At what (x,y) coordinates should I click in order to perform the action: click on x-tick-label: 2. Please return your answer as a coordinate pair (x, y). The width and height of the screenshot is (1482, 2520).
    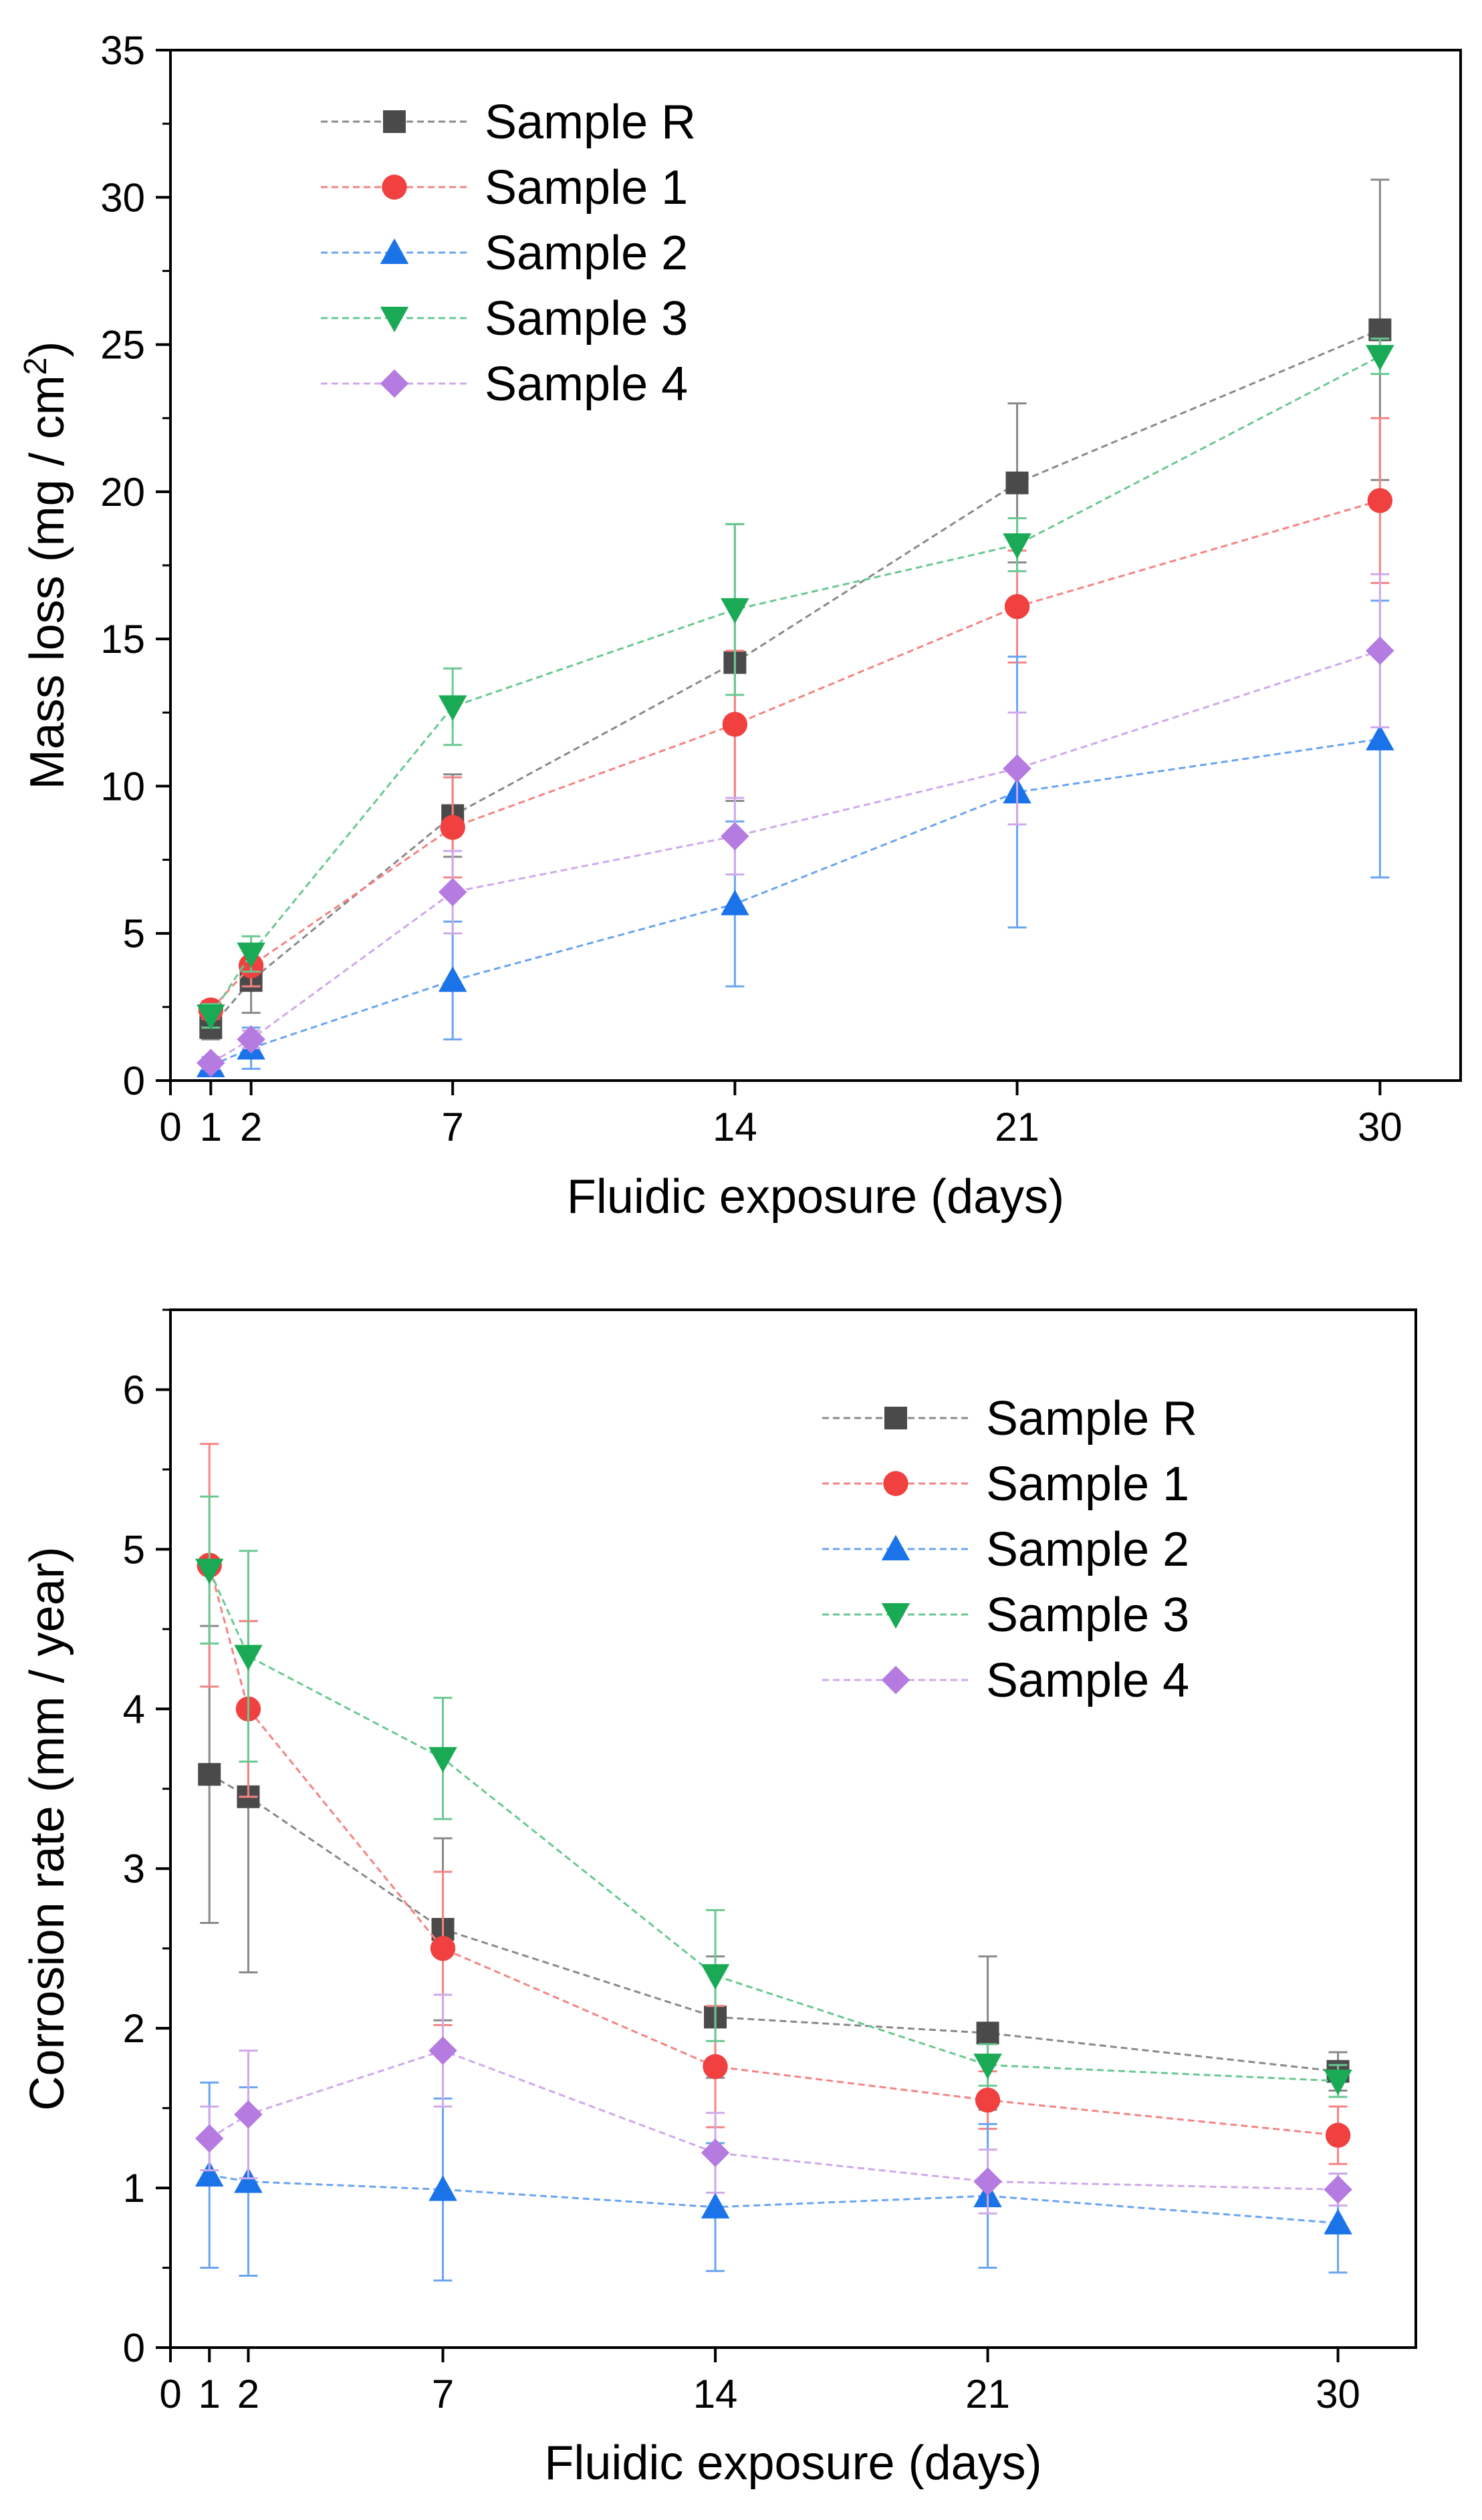
    Looking at the image, I should click on (251, 1127).